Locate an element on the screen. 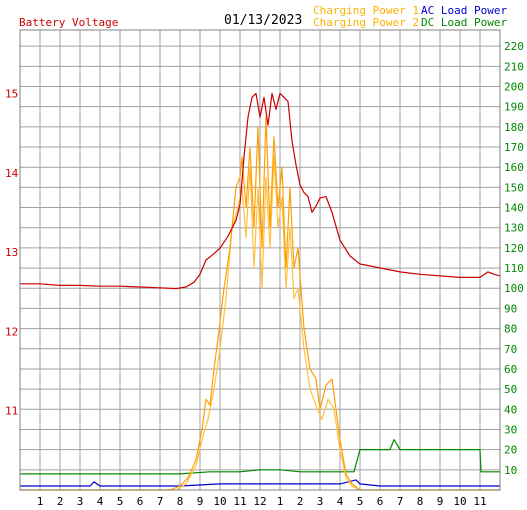 The width and height of the screenshot is (527, 510). right-tick-label: 80 is located at coordinates (510, 329).